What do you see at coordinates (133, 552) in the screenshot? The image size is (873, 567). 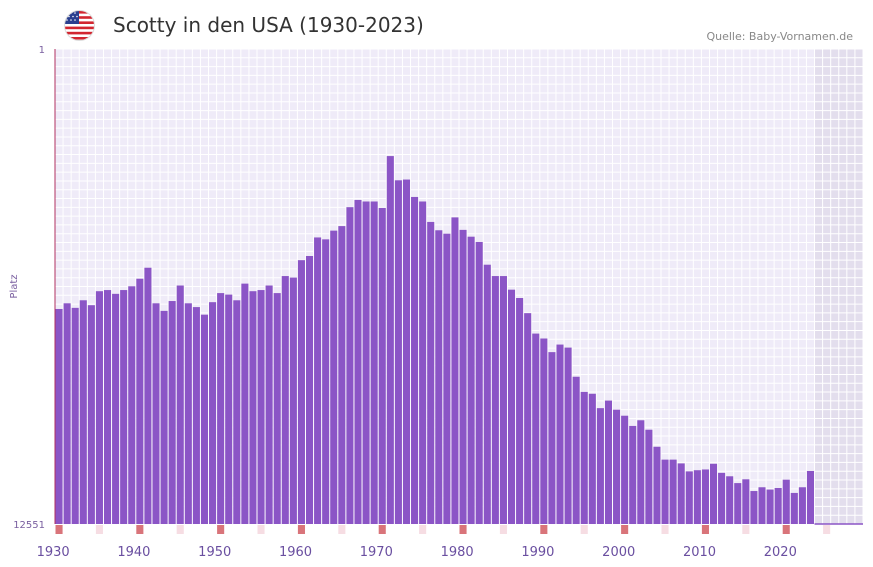 I see `x-tick-label-1940: 1940` at bounding box center [133, 552].